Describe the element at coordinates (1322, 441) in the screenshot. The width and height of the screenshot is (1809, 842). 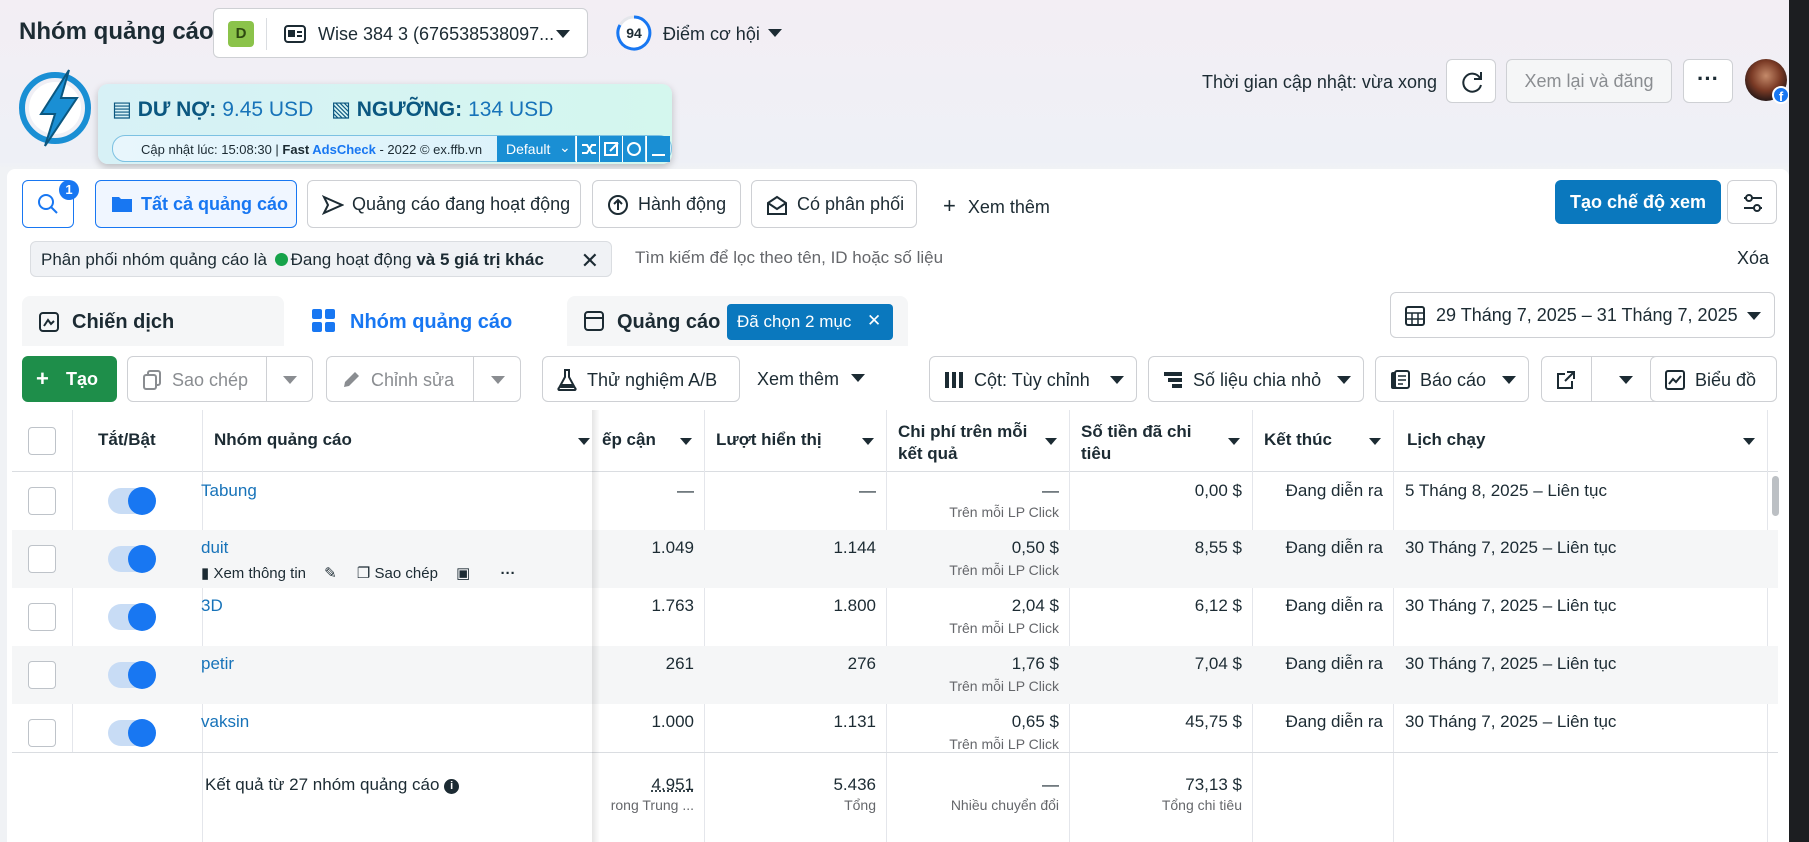
I see `header-ends: Kết thúc` at that location.